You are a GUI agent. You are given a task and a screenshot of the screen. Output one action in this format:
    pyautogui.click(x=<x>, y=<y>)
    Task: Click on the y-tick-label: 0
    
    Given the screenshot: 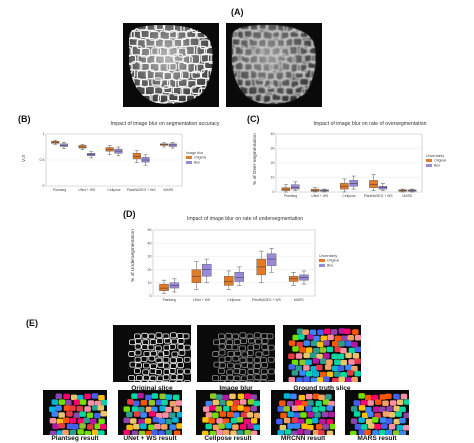 What is the action you would take?
    pyautogui.click(x=151, y=296)
    